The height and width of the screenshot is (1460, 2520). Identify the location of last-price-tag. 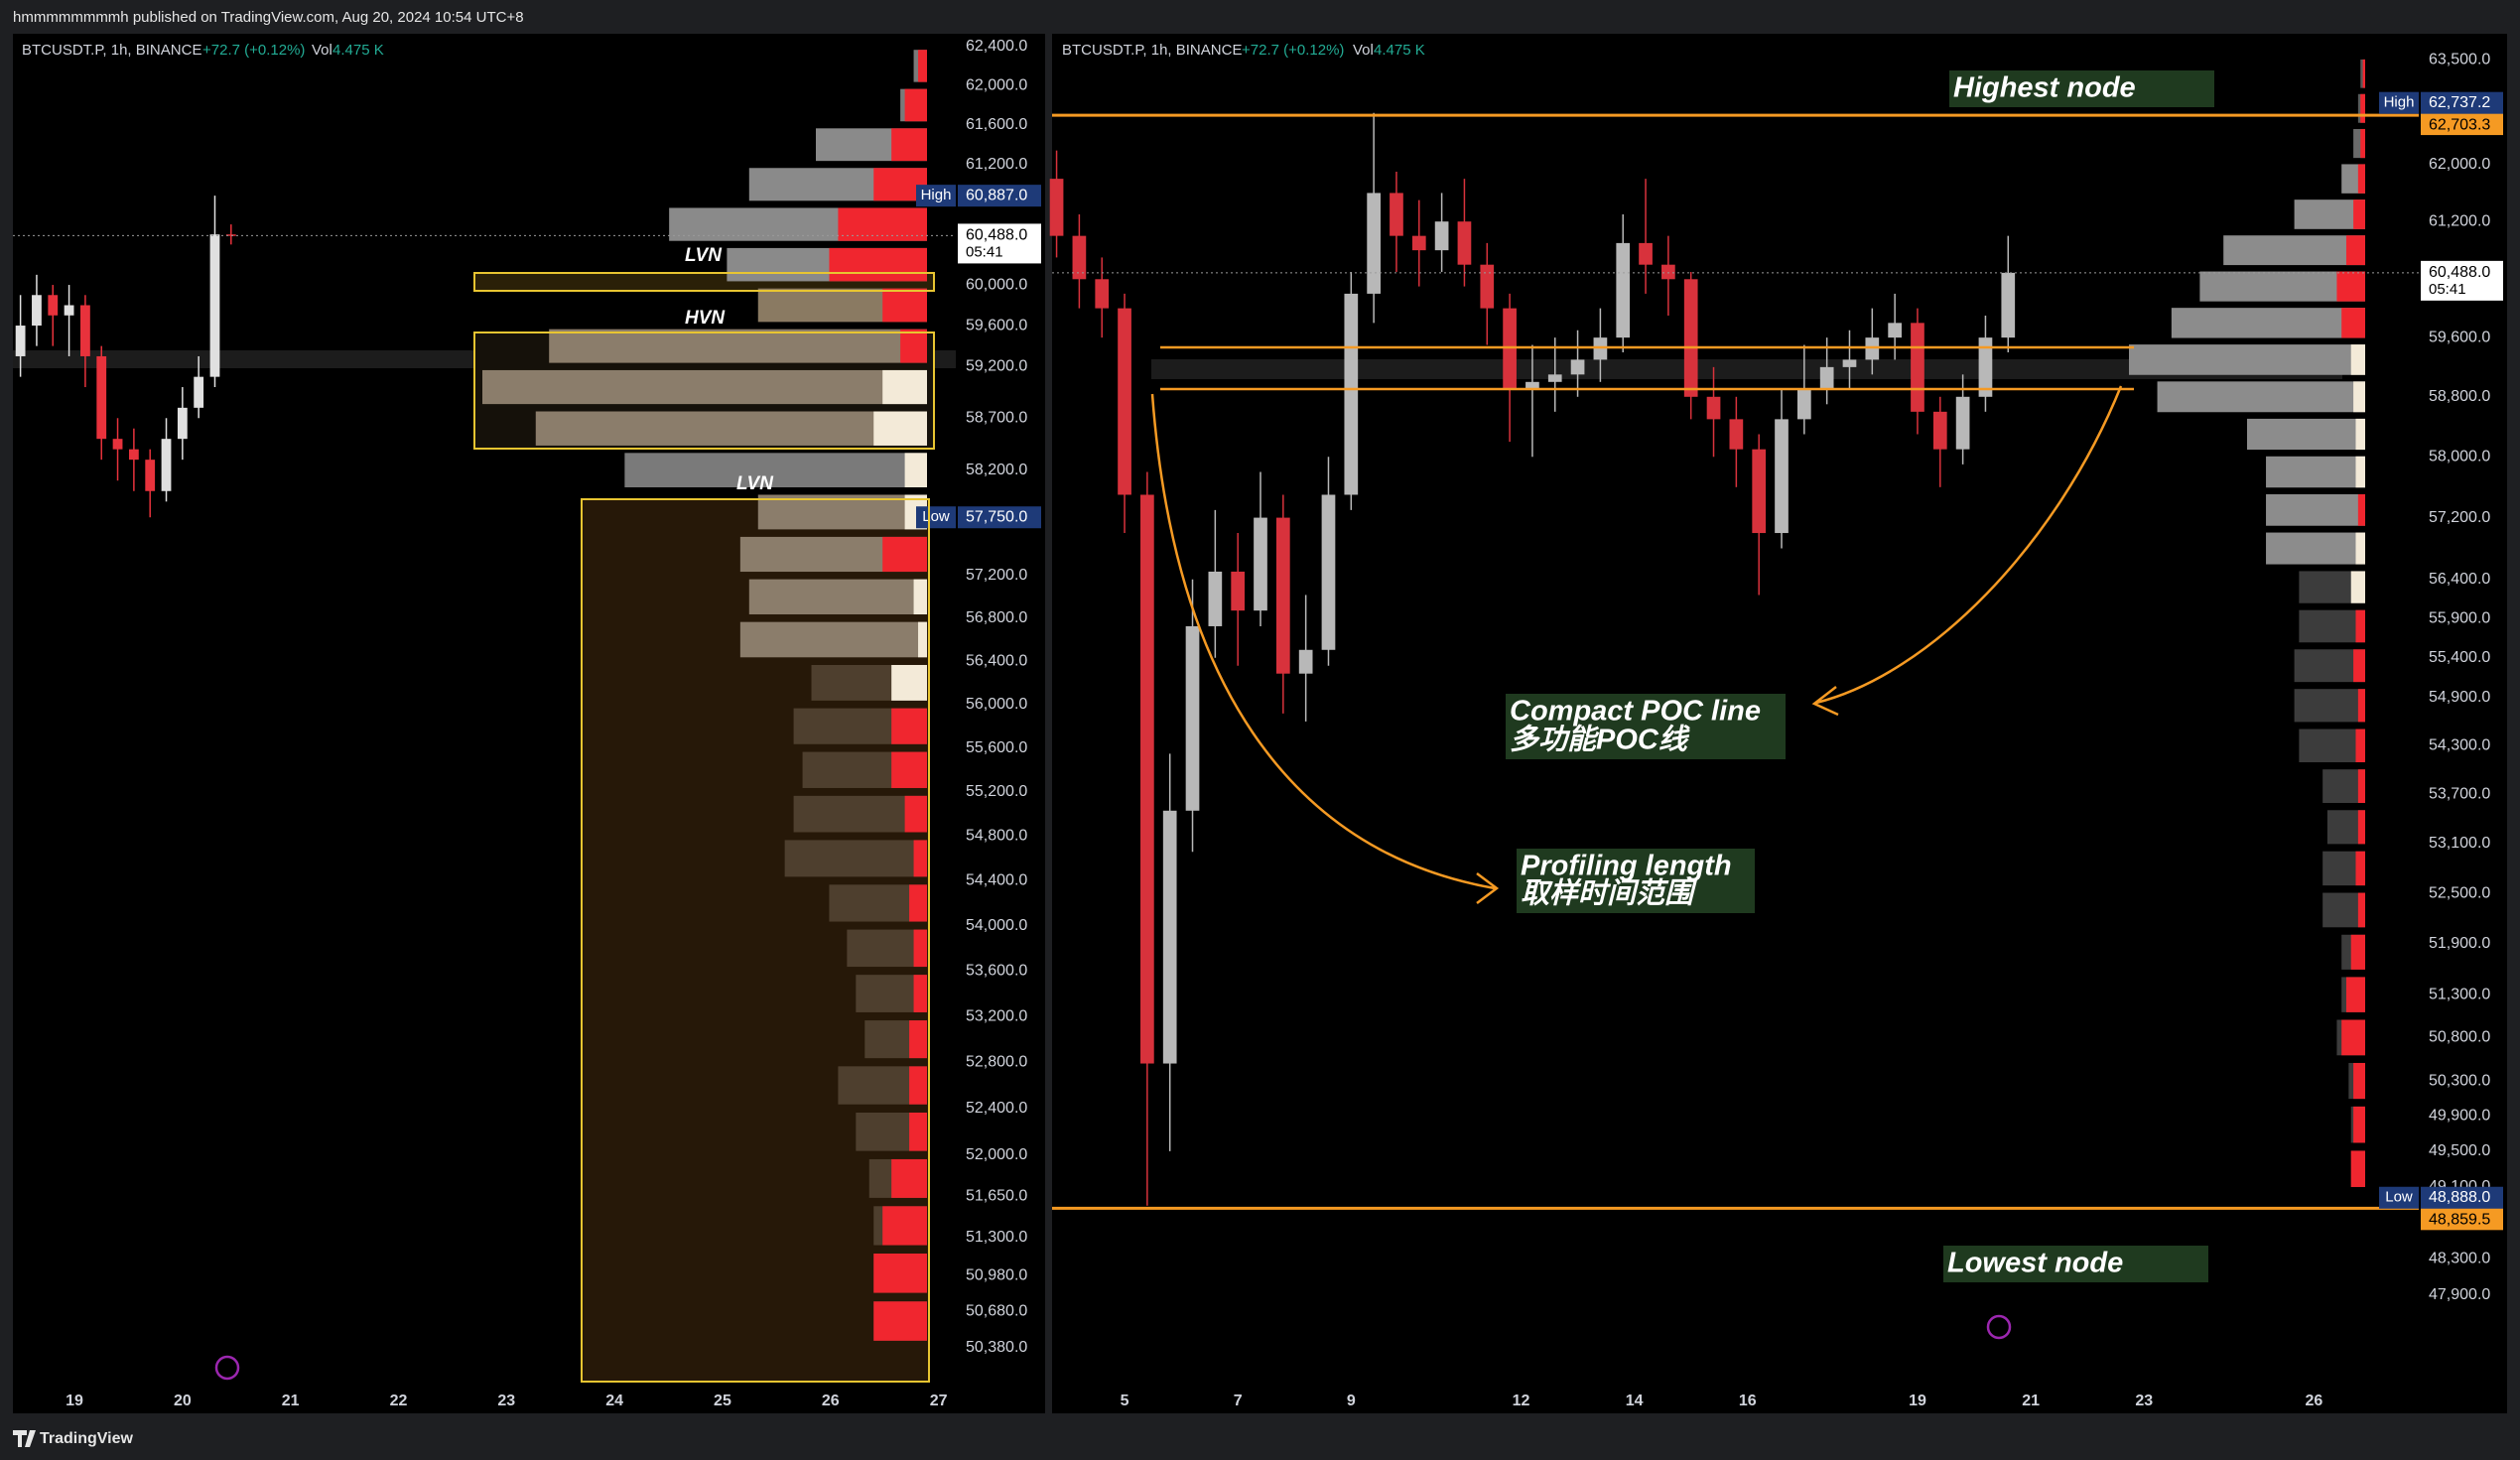
(2462, 280).